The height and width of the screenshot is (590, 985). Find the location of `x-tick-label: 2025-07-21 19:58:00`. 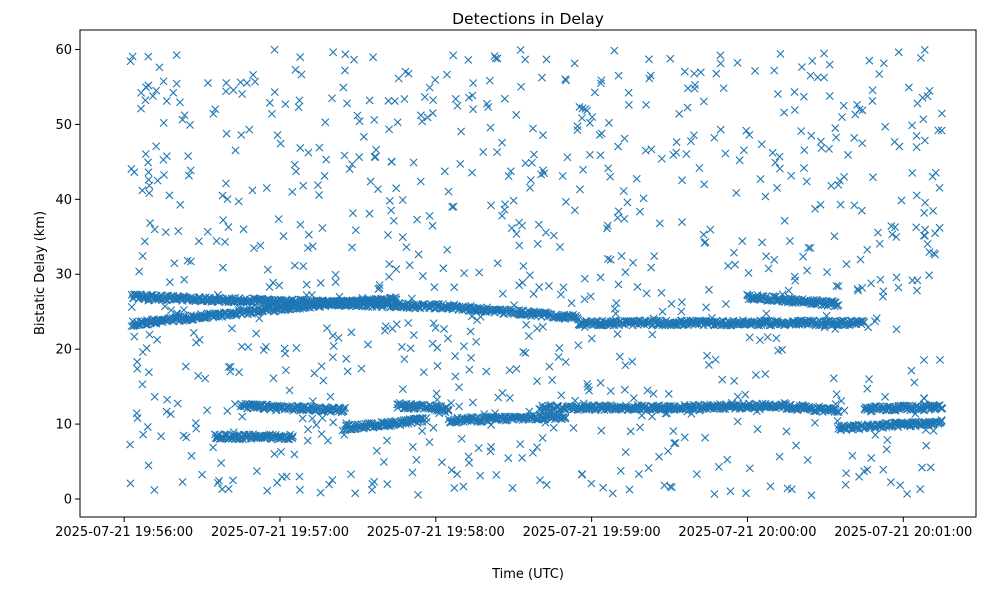

x-tick-label: 2025-07-21 19:58:00 is located at coordinates (436, 532).